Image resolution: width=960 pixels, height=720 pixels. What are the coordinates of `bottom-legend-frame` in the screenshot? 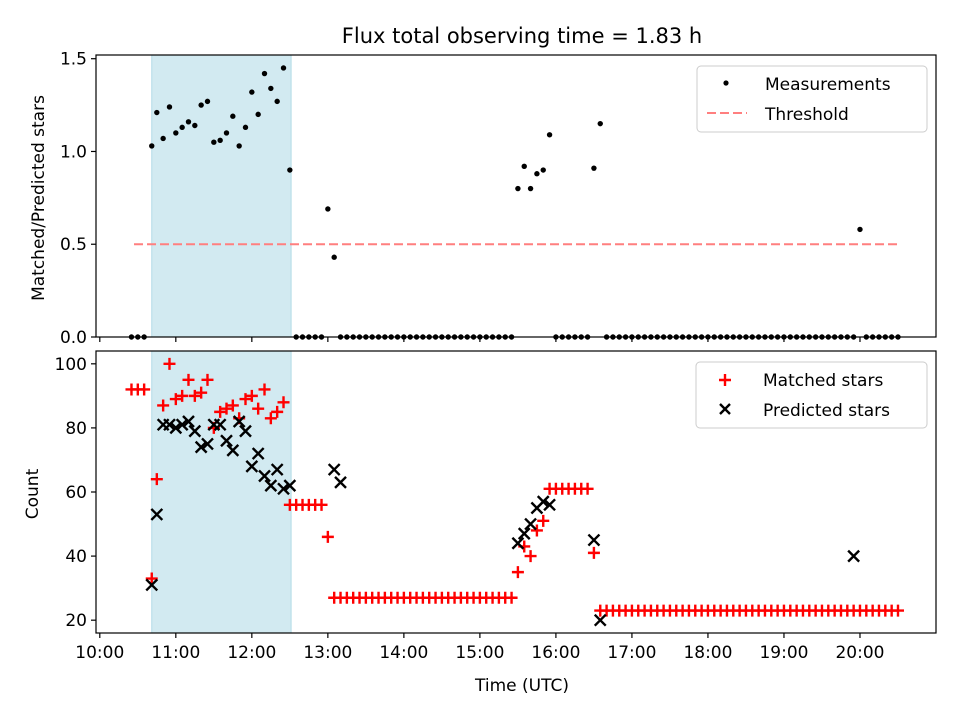 It's located at (811, 395).